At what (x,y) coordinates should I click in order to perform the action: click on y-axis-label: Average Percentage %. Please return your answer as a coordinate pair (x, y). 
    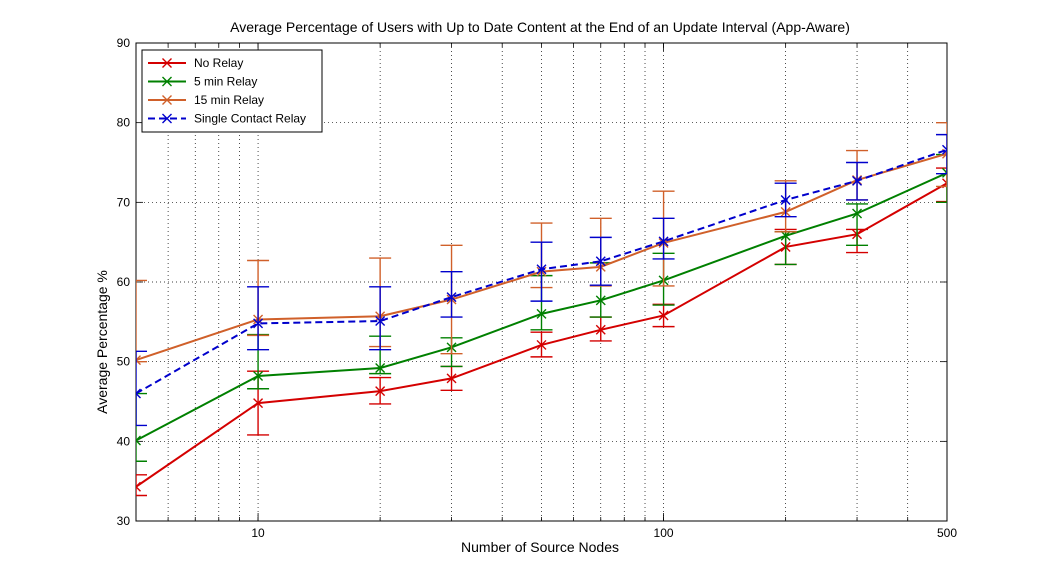
    Looking at the image, I should click on (102, 342).